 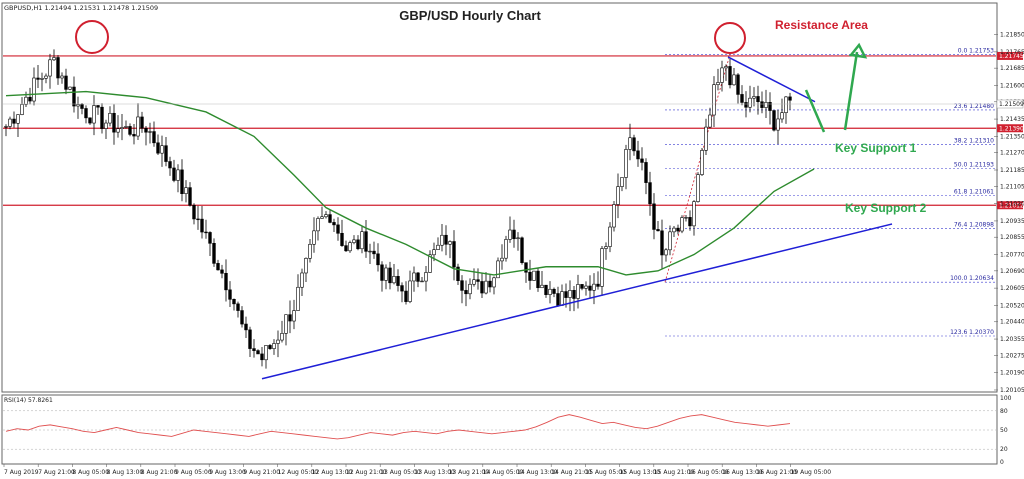 What do you see at coordinates (1012, 153) in the screenshot?
I see `price-tick-label: 1.21270` at bounding box center [1012, 153].